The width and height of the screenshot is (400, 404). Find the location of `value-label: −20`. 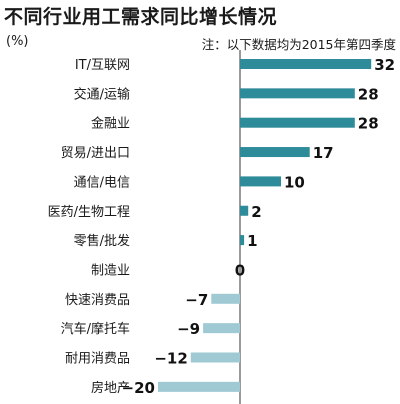

value-label: −20 is located at coordinates (138, 388).